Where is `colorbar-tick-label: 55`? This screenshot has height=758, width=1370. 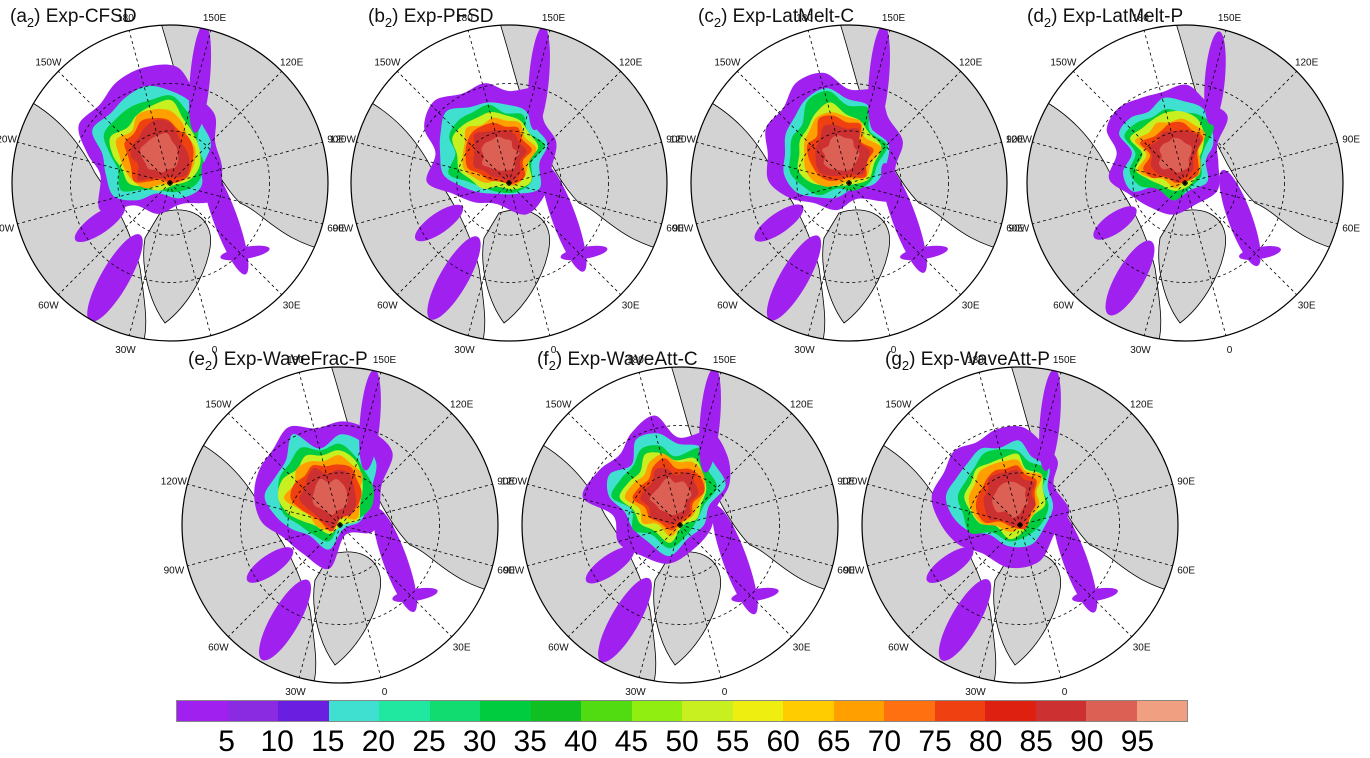
colorbar-tick-label: 55 is located at coordinates (732, 741).